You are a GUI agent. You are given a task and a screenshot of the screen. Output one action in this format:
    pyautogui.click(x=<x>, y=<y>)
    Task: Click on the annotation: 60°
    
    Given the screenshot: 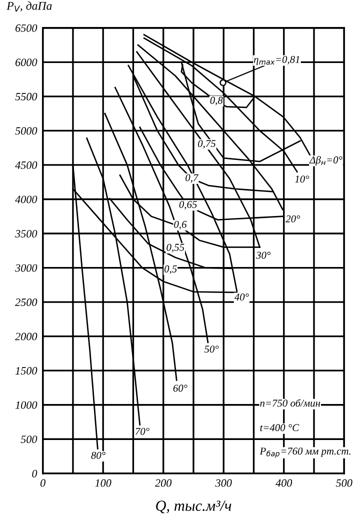 What is the action you would take?
    pyautogui.click(x=180, y=388)
    